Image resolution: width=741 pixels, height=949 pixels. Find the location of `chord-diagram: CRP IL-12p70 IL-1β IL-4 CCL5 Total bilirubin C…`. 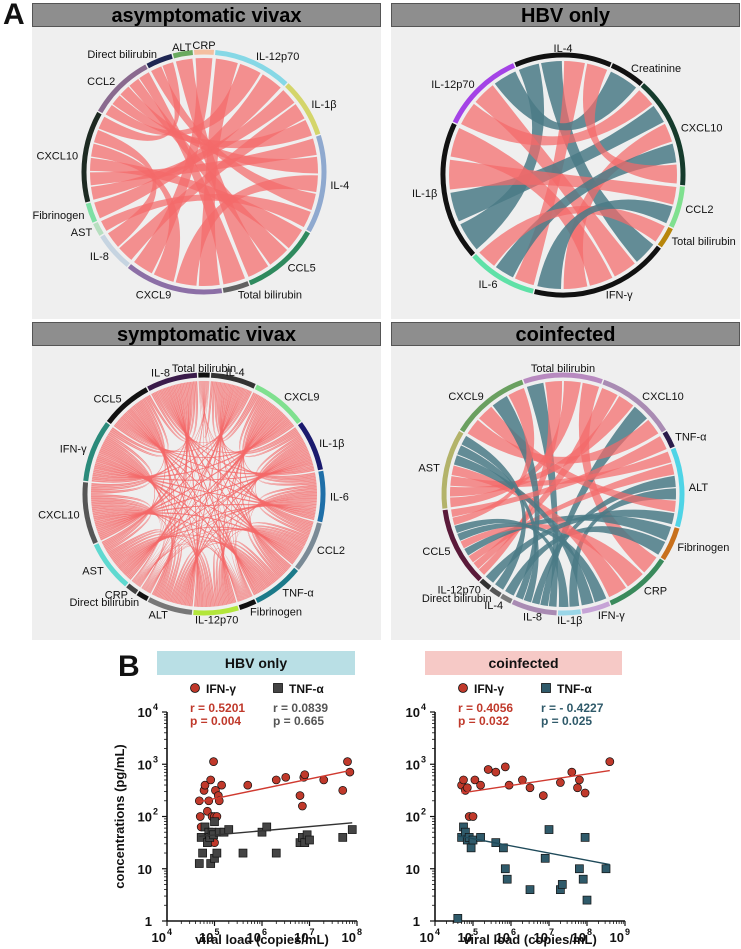

chord-diagram: CRP IL-12p70 IL-1β IL-4 CCL5 Total bilirubin C… is located at coordinates (191, 171).